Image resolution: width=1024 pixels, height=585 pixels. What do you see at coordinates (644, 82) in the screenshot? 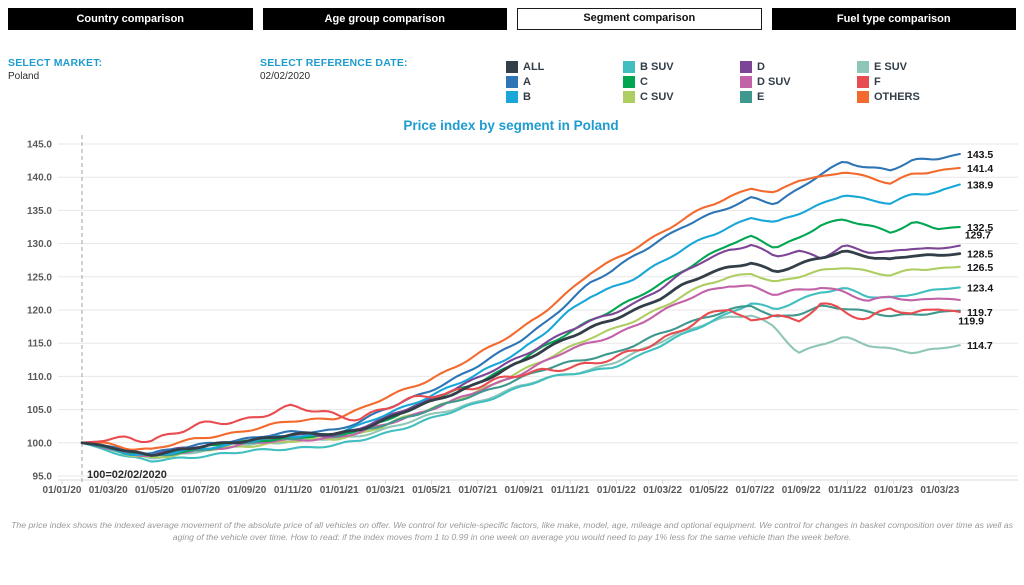
I see `legend-item-label: C` at bounding box center [644, 82].